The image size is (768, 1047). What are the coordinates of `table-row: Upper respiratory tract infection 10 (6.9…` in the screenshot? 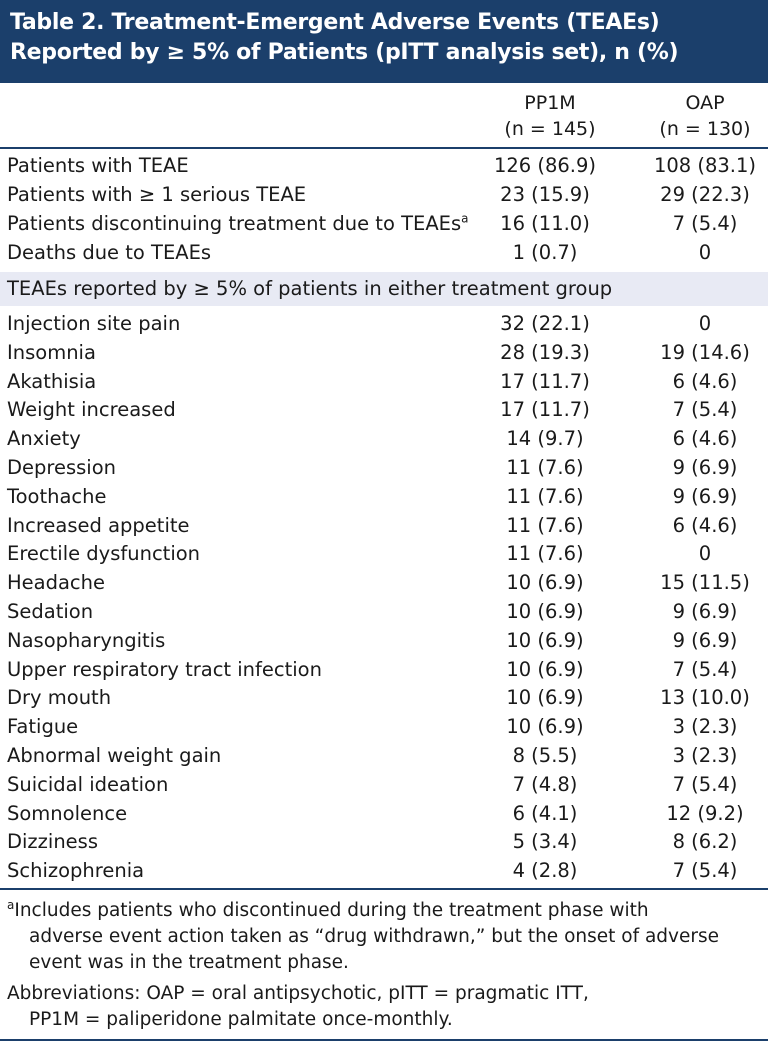 It's located at (384, 669).